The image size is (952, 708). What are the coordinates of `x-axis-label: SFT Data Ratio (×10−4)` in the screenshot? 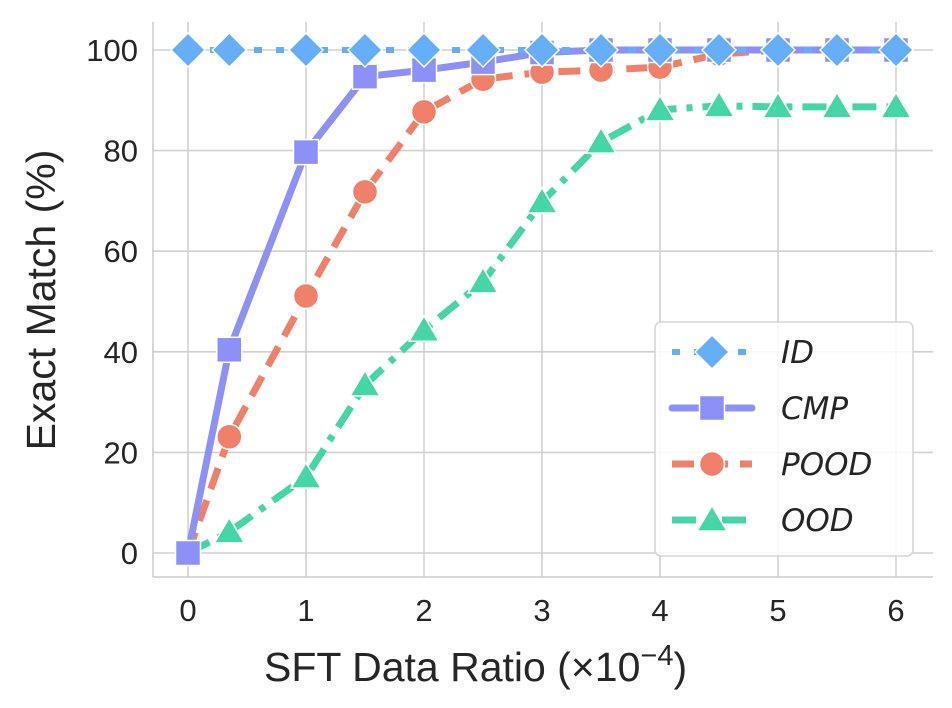 It's located at (475, 665).